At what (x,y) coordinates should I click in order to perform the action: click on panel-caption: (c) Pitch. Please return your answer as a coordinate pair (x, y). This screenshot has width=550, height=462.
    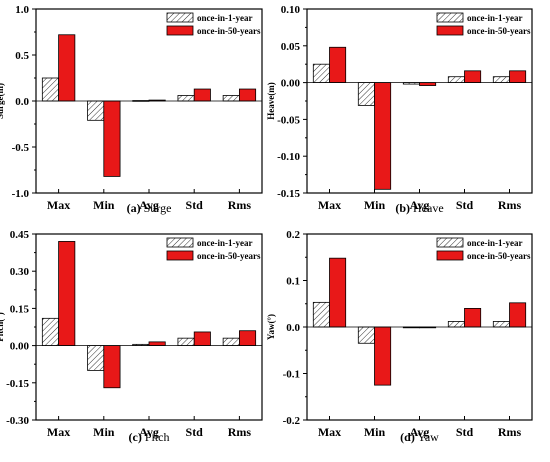
    Looking at the image, I should click on (149, 437).